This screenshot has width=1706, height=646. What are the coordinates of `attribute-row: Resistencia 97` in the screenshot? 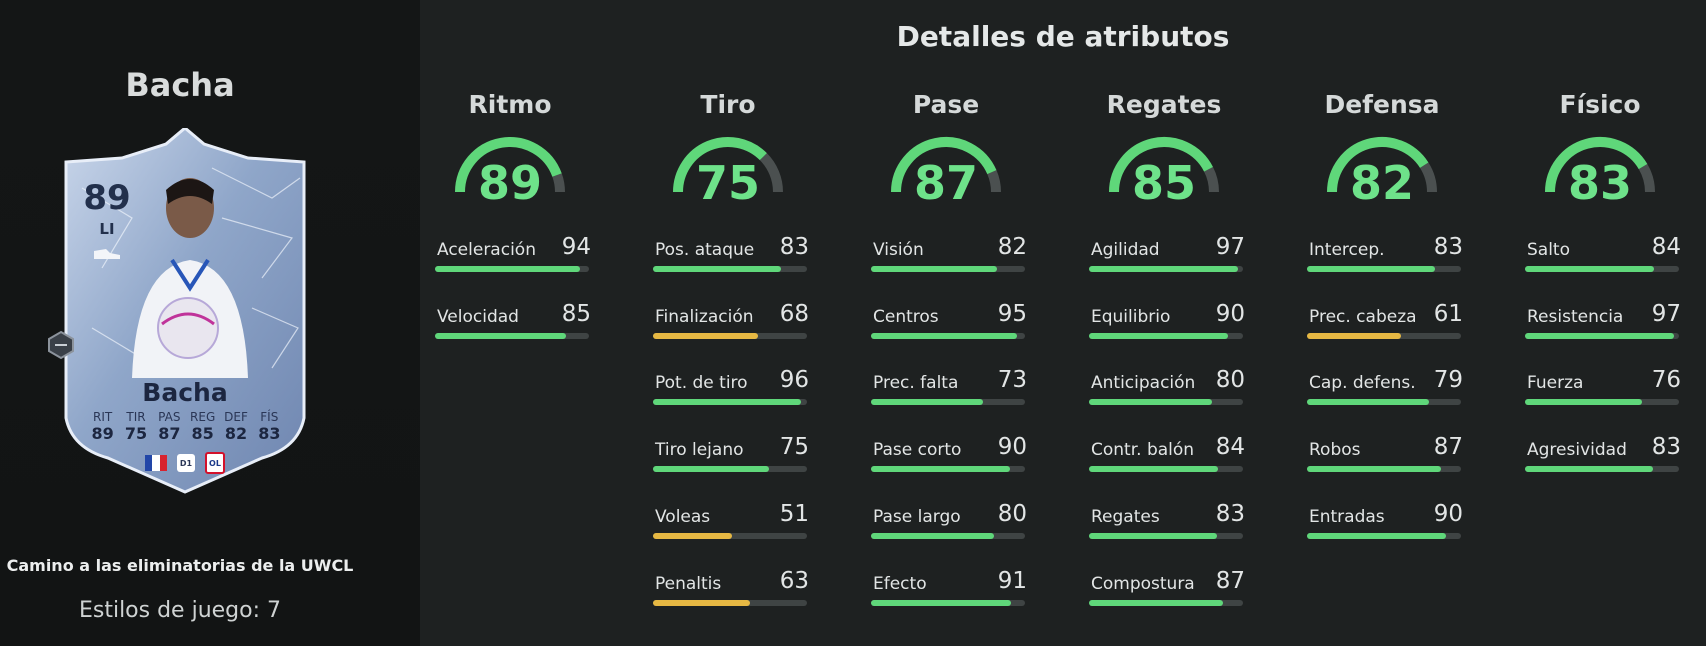 It's located at (1604, 319).